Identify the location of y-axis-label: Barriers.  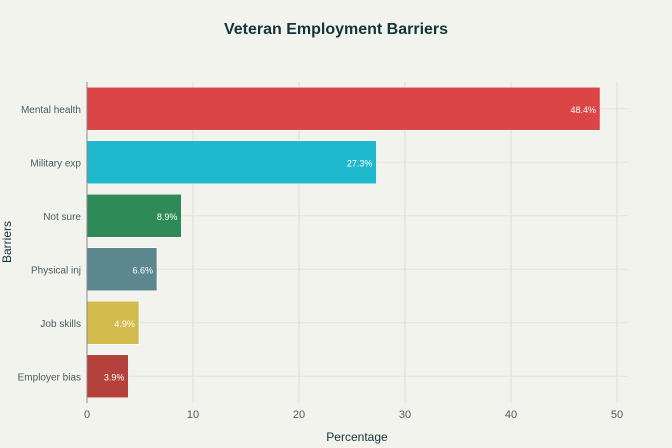
(7, 242).